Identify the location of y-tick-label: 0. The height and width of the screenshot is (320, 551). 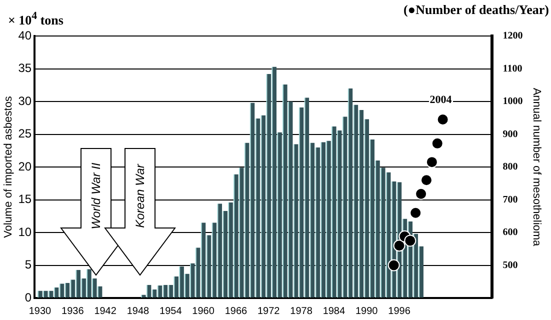
(28, 297).